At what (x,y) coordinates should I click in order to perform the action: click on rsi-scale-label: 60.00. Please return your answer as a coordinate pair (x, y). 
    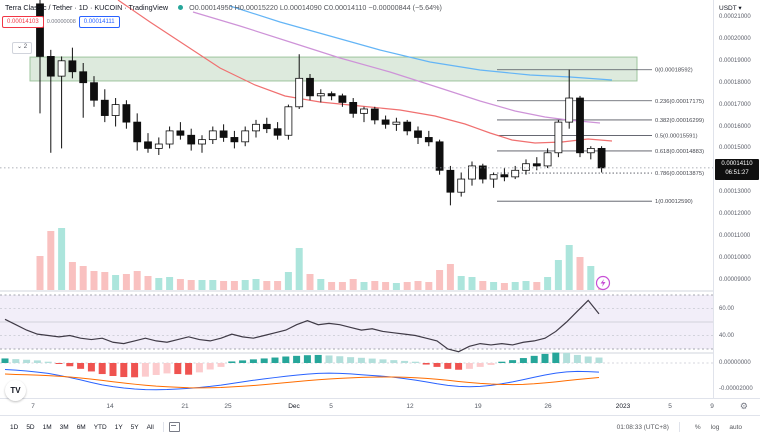
    Looking at the image, I should click on (727, 308).